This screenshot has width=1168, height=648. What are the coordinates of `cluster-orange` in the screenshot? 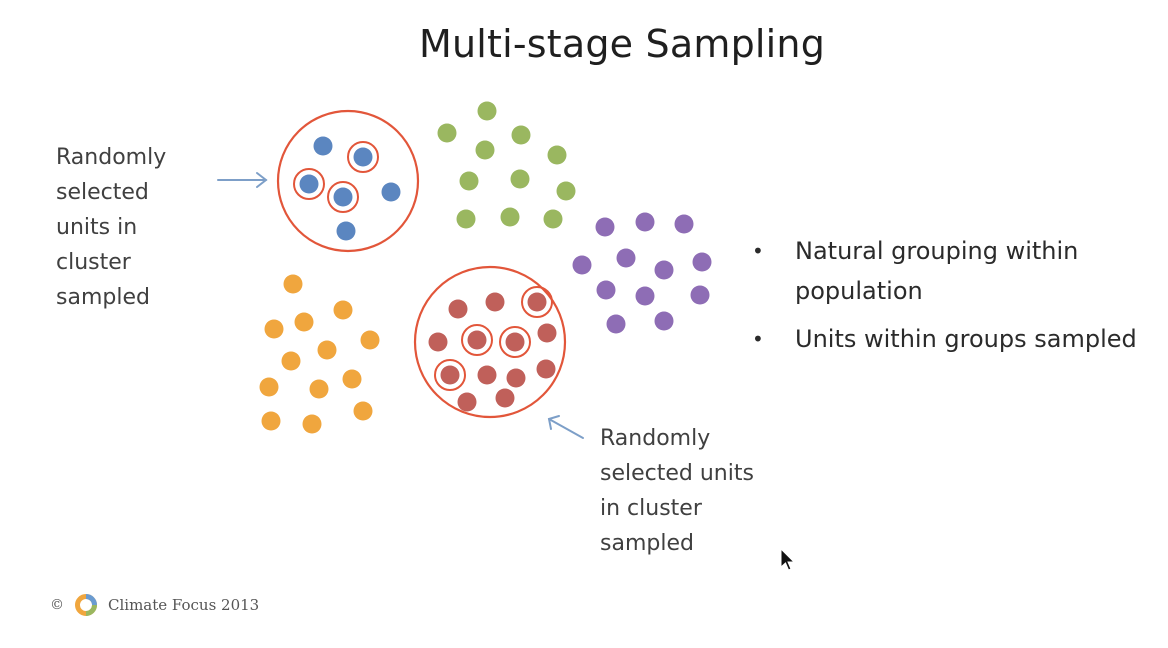 It's located at (319, 354).